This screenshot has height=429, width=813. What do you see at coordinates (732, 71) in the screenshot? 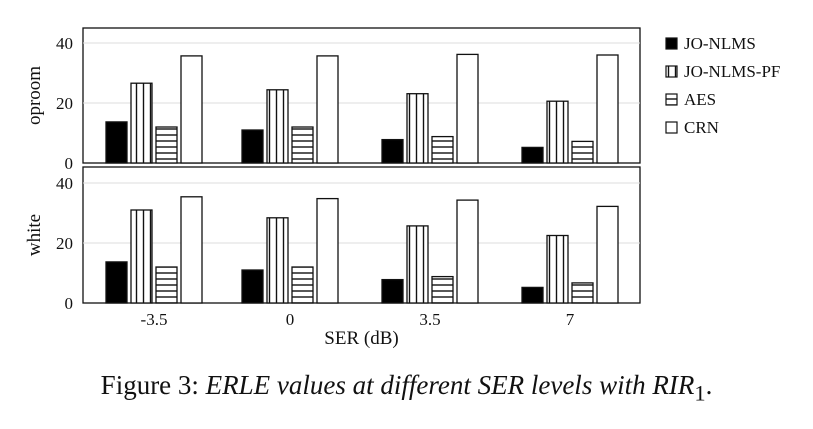
I see `legend-label: JO-NLMS-PF` at bounding box center [732, 71].